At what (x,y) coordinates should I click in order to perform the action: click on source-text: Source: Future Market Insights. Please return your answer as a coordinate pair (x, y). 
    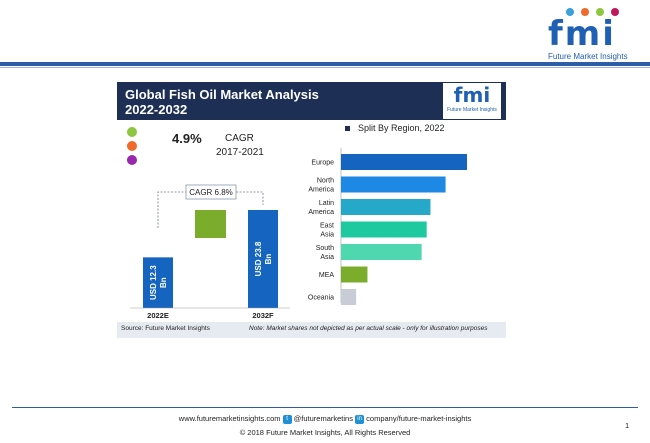
    Looking at the image, I should click on (165, 328).